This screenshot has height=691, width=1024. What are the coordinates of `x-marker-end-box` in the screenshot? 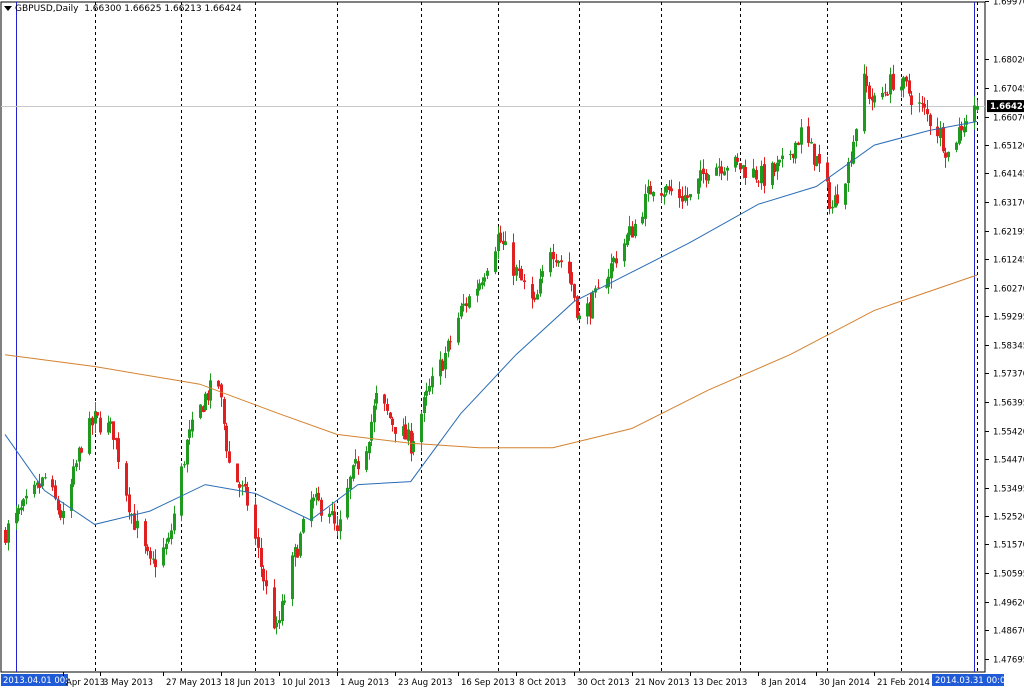 It's located at (968, 680).